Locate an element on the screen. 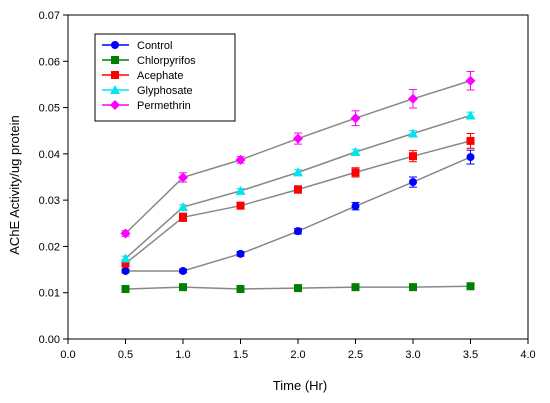  legend-item-glyphosate: Glyphosate is located at coordinates (147, 91).